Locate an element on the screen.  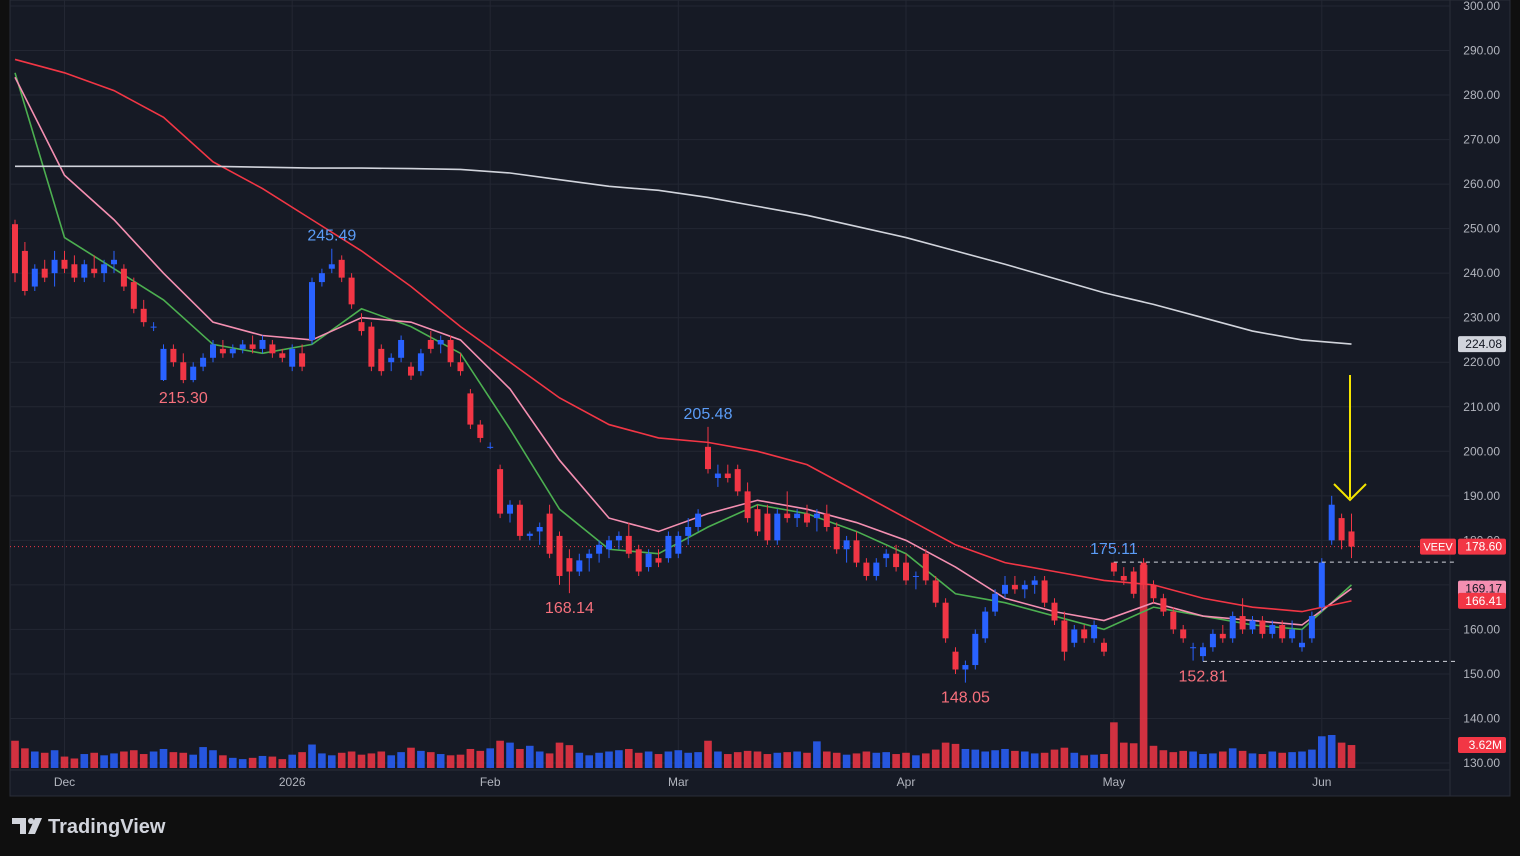
x-tick-label: 2026 is located at coordinates (292, 782).